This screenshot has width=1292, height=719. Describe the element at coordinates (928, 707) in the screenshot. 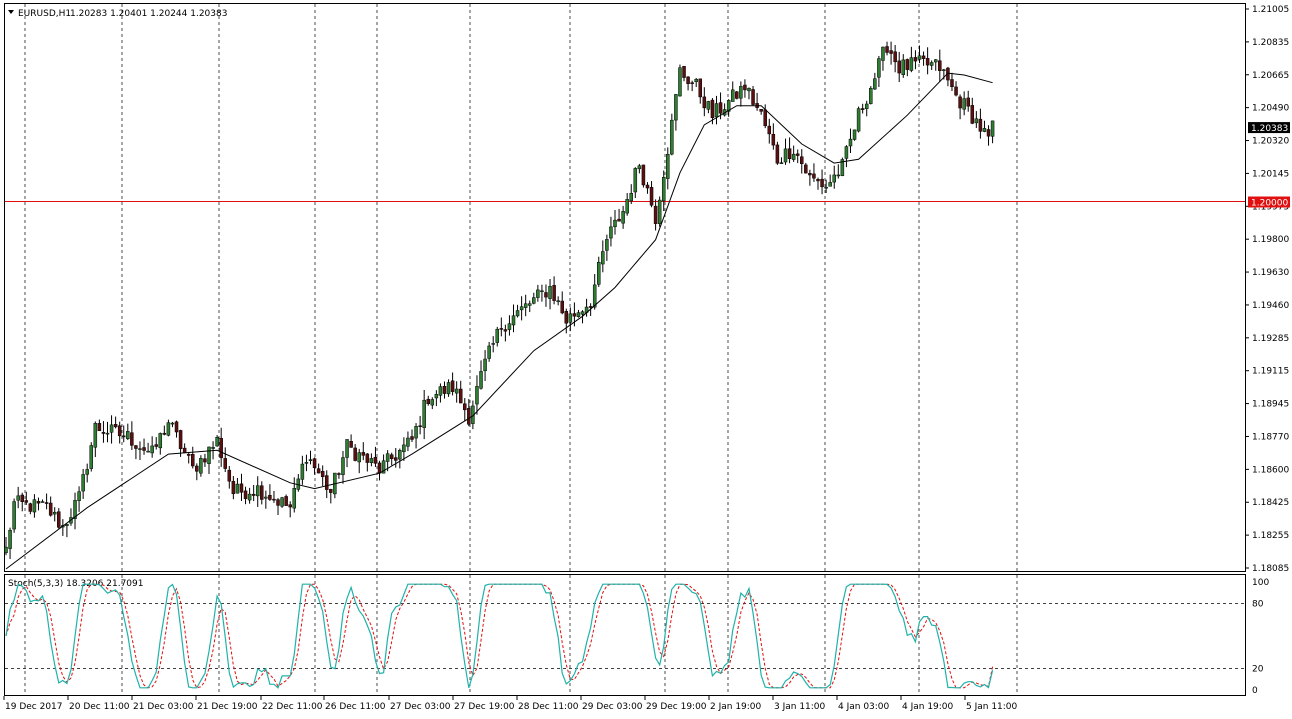

I see `time-tick-label: 4 Jan 19:00` at that location.